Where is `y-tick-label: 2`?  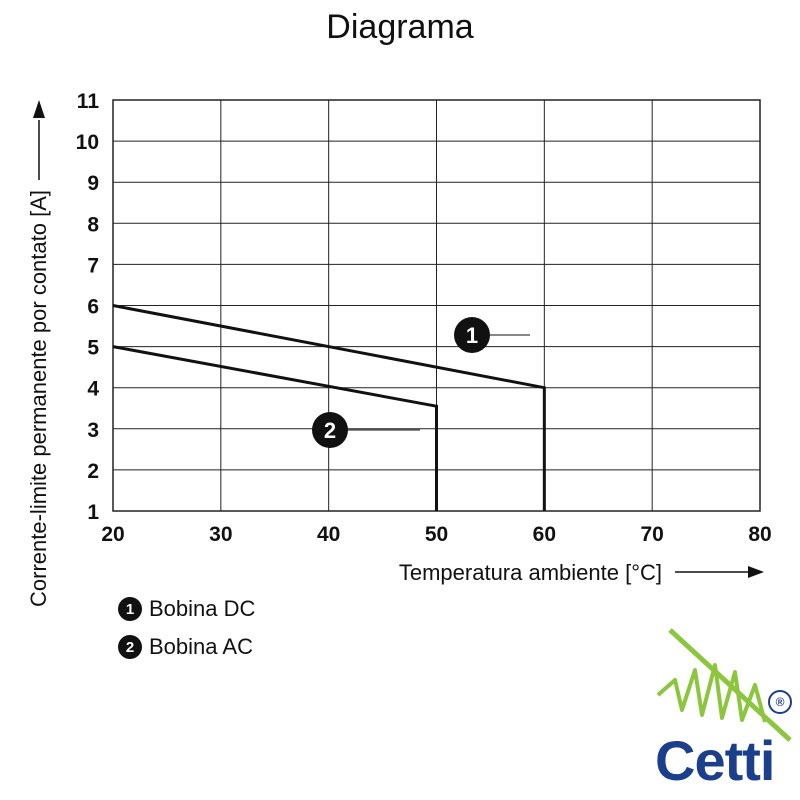
y-tick-label: 2 is located at coordinates (93, 471).